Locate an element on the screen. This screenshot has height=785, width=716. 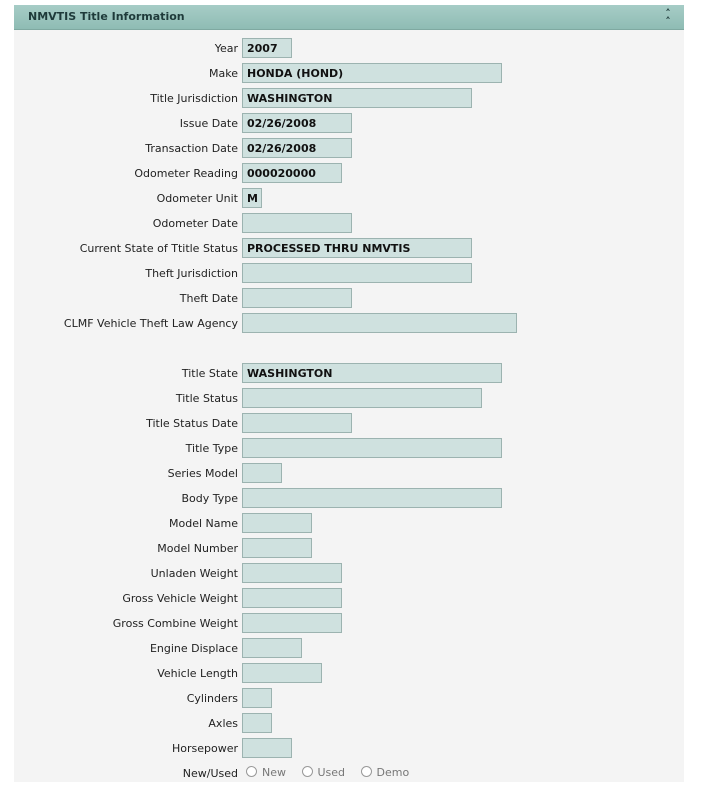
radio-used-label: Used is located at coordinates (331, 772).